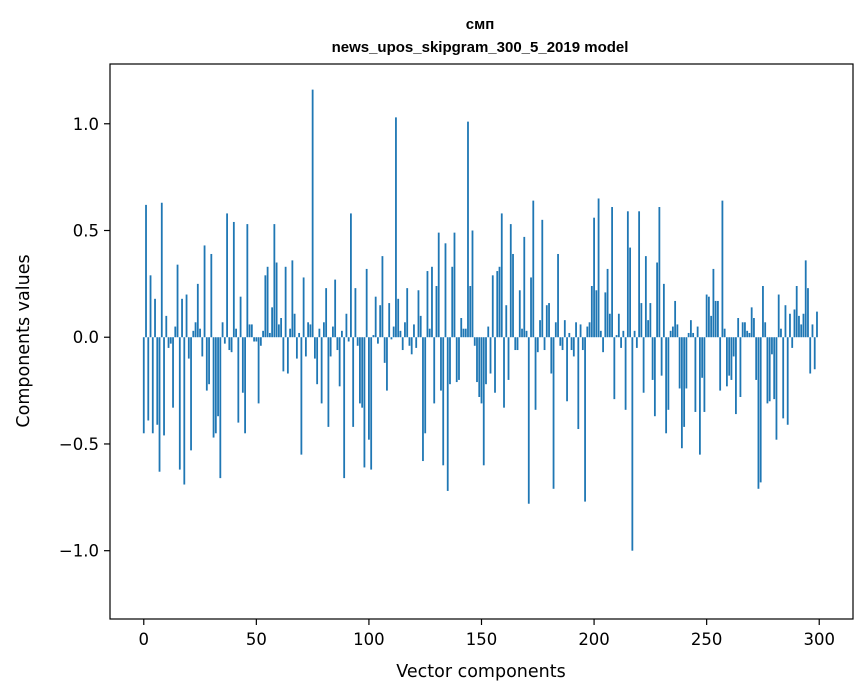 The image size is (867, 696). I want to click on y-tick-label: −1.0, so click(79, 551).